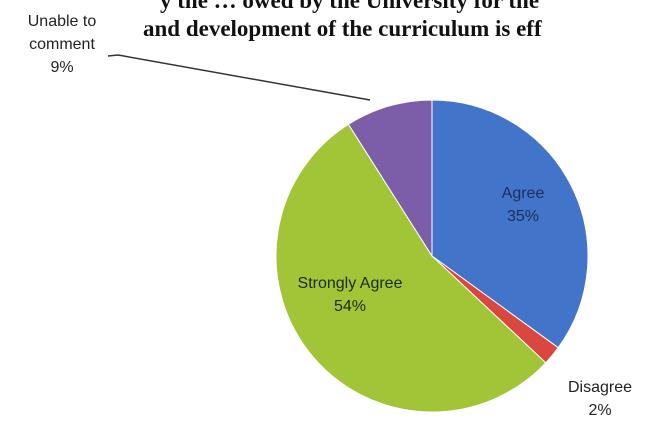 This screenshot has width=650, height=429. Describe the element at coordinates (523, 193) in the screenshot. I see `slice-label-agree-text-0: Agree` at that location.